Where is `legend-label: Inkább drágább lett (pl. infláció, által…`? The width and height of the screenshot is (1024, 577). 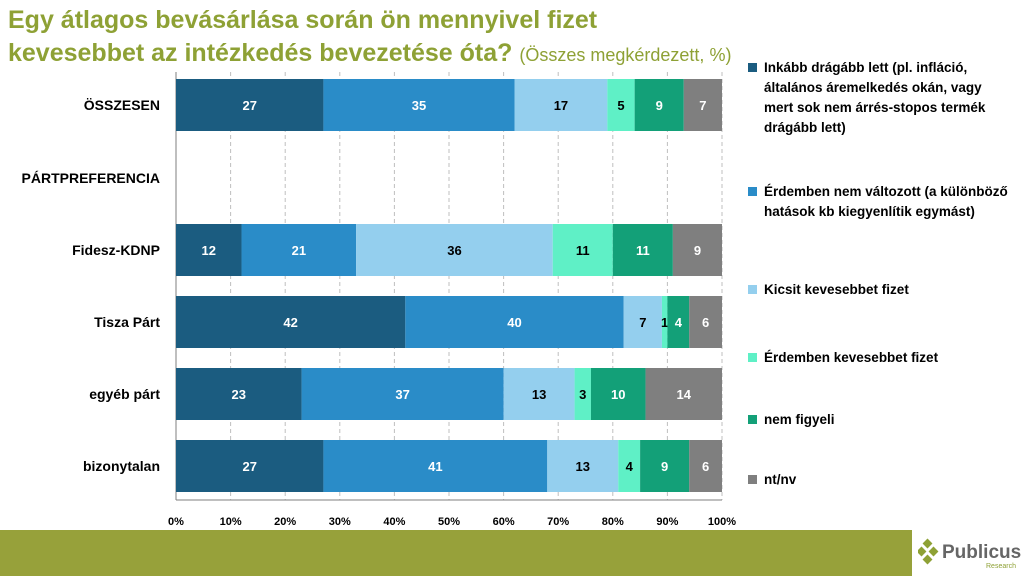 legend-label: Inkább drágább lett (pl. infláció, által… is located at coordinates (875, 97).